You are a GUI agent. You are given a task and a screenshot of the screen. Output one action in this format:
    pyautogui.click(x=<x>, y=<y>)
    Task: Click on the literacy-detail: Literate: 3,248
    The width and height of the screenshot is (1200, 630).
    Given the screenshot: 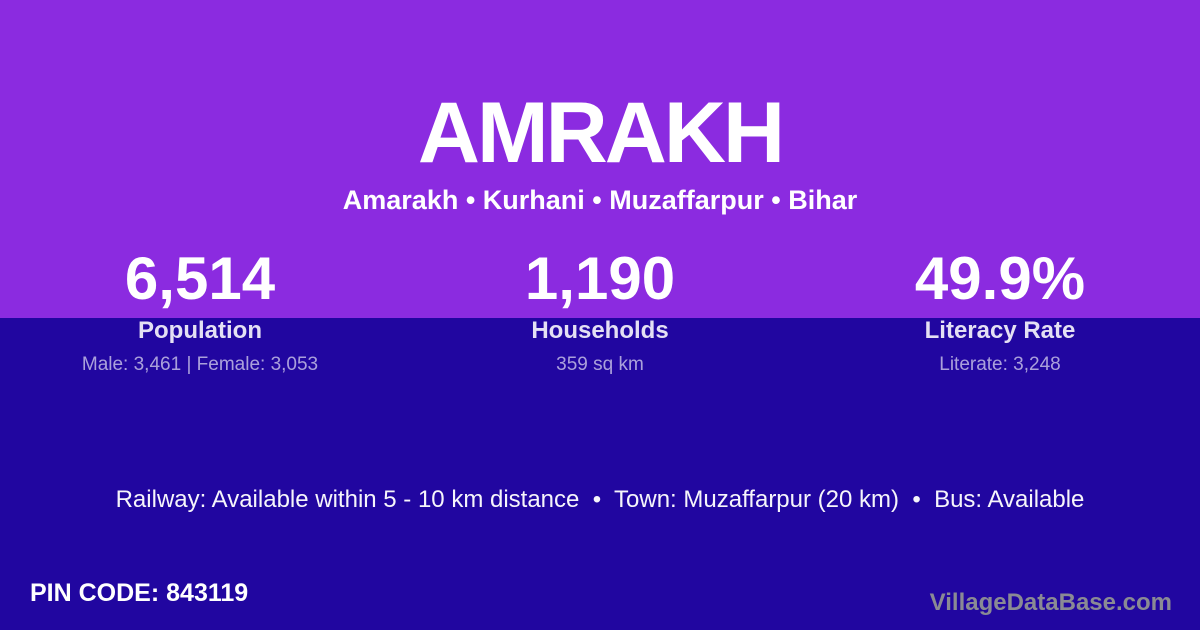 What is the action you would take?
    pyautogui.click(x=1000, y=364)
    